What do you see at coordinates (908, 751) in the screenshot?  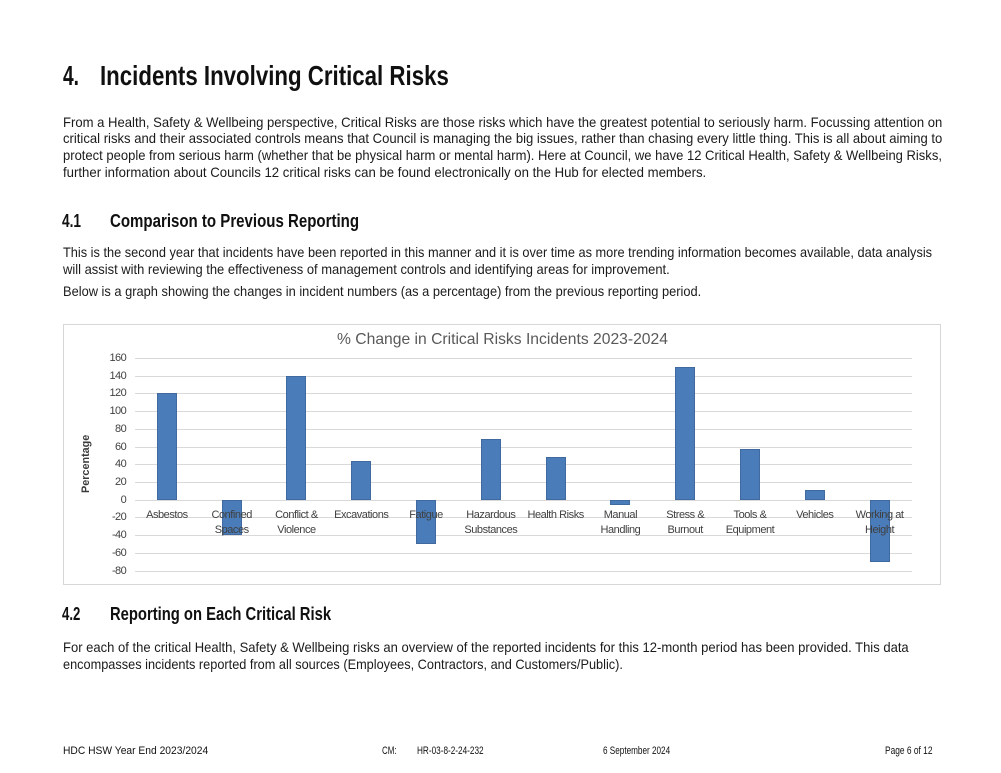 I see `footer-page-number: Page 6 of 12` at bounding box center [908, 751].